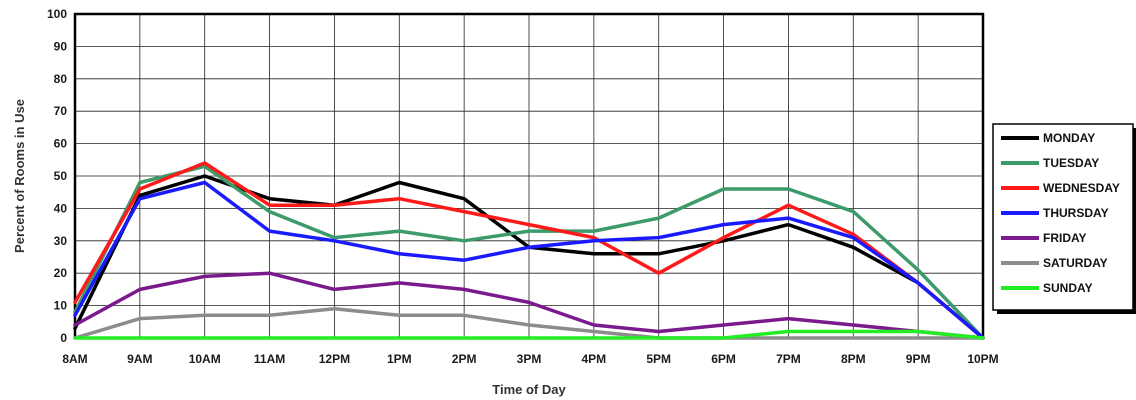 The width and height of the screenshot is (1136, 400). Describe the element at coordinates (61, 306) in the screenshot. I see `y-tick-label: 10` at that location.